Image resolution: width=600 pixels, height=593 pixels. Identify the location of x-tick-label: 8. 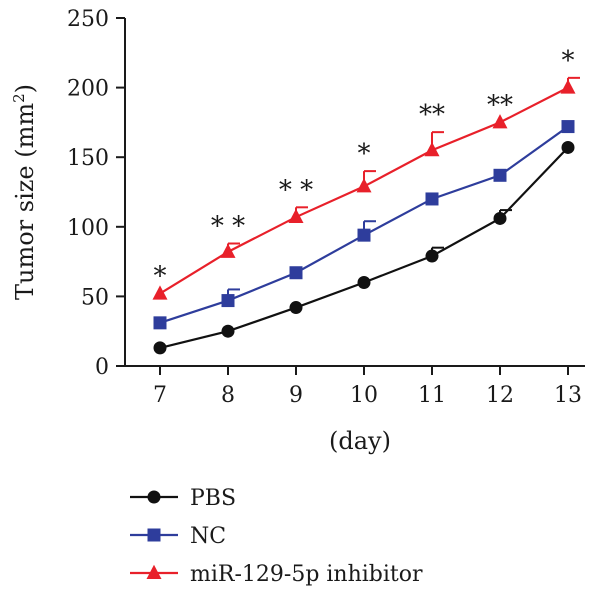
(228, 395).